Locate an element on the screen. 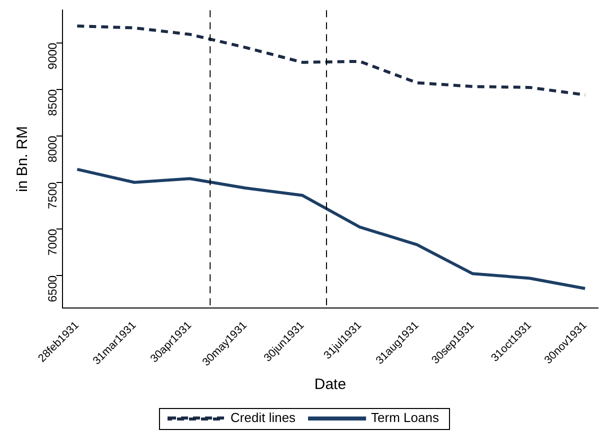  legend-label: Credit lines is located at coordinates (263, 418).